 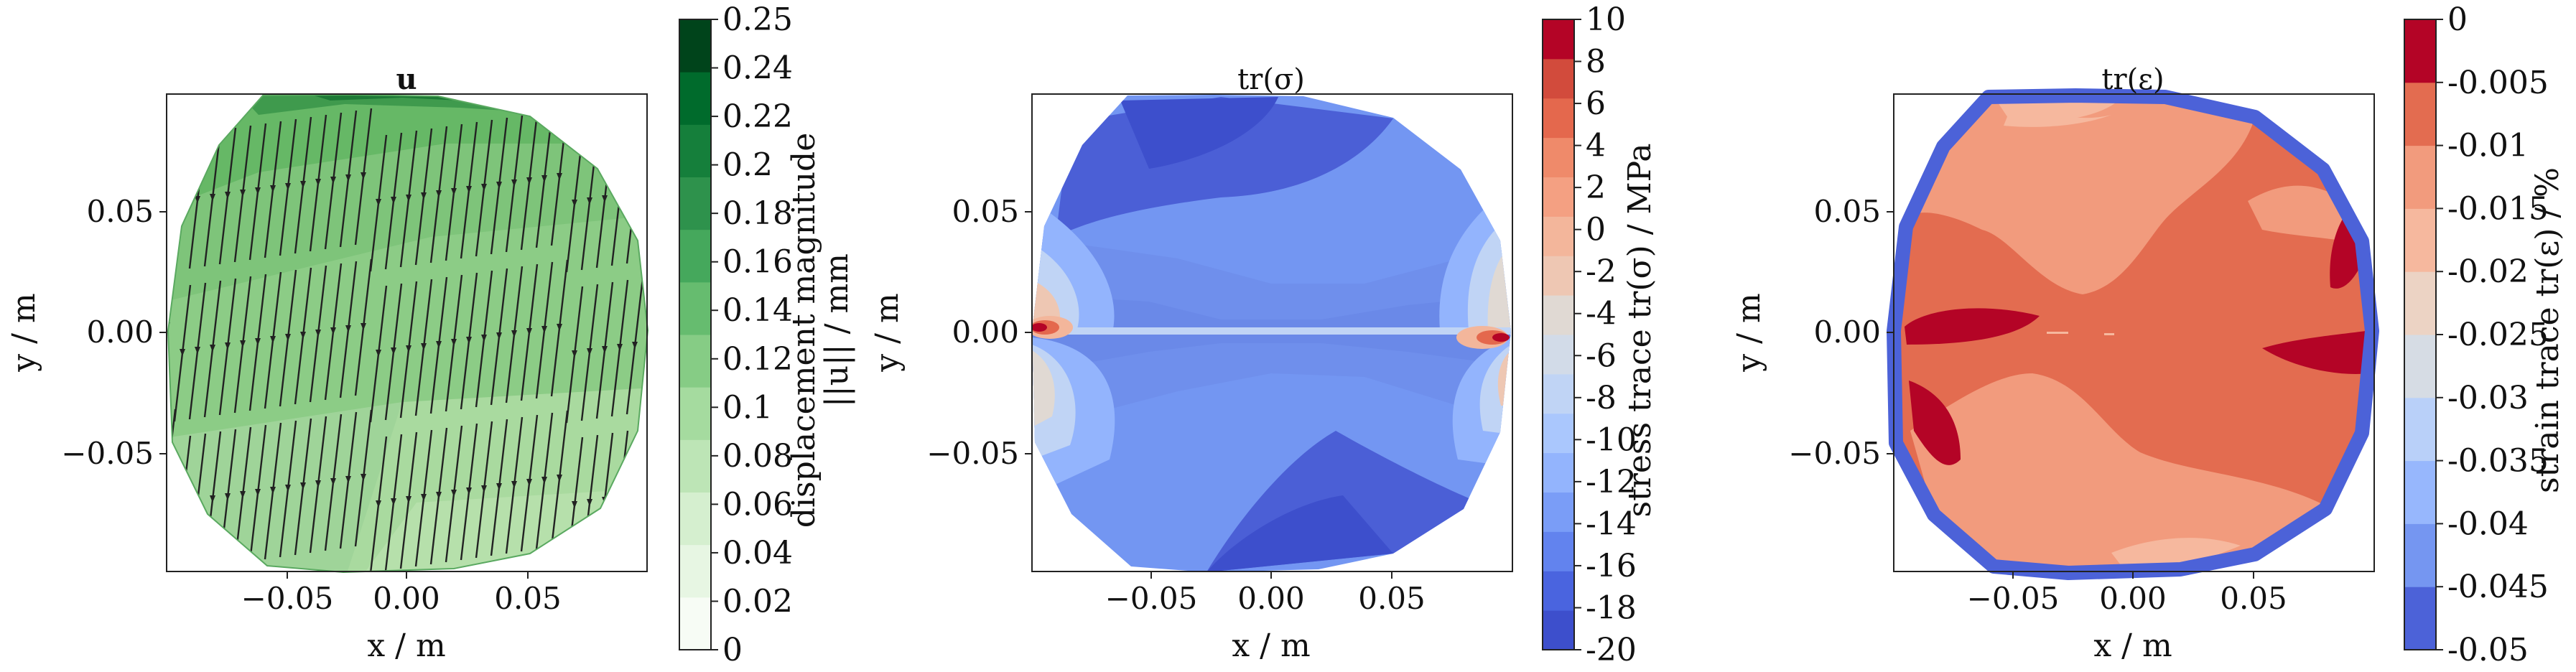 I want to click on colorbar-tick-label: 0.06, so click(x=757, y=504).